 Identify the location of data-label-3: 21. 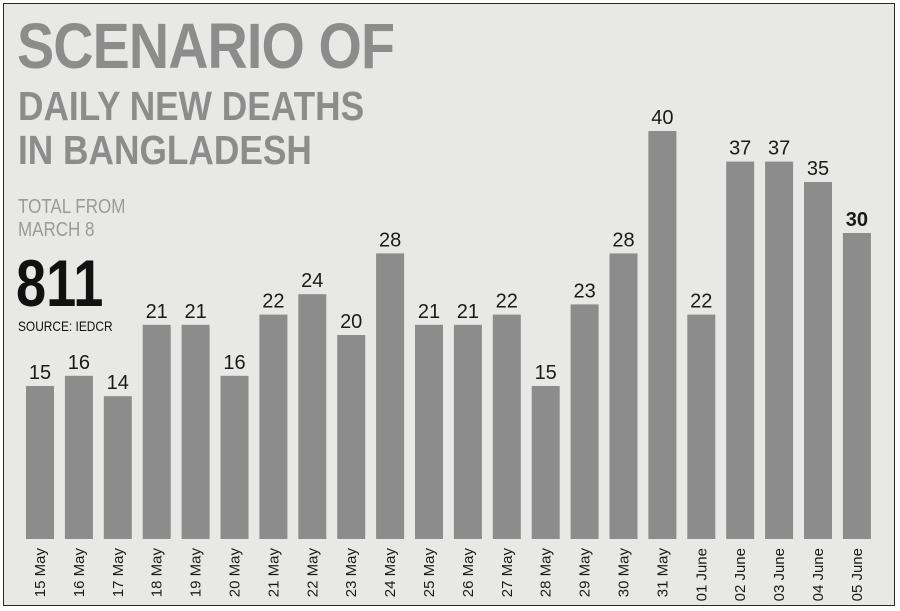
(157, 312).